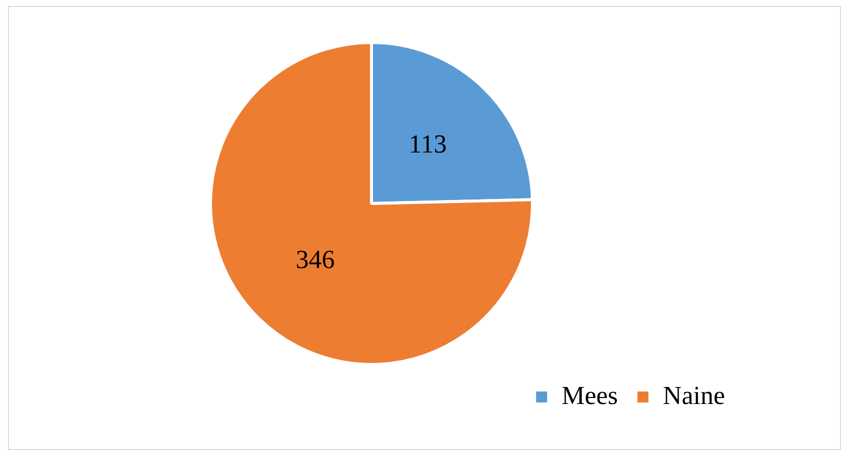 The width and height of the screenshot is (843, 452). What do you see at coordinates (694, 395) in the screenshot?
I see `legend-label: Naine` at bounding box center [694, 395].